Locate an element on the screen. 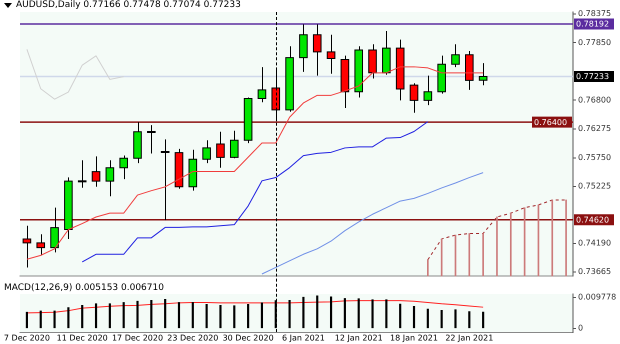 This screenshot has height=344, width=620. y-tick-label: 0.009778 is located at coordinates (597, 297).